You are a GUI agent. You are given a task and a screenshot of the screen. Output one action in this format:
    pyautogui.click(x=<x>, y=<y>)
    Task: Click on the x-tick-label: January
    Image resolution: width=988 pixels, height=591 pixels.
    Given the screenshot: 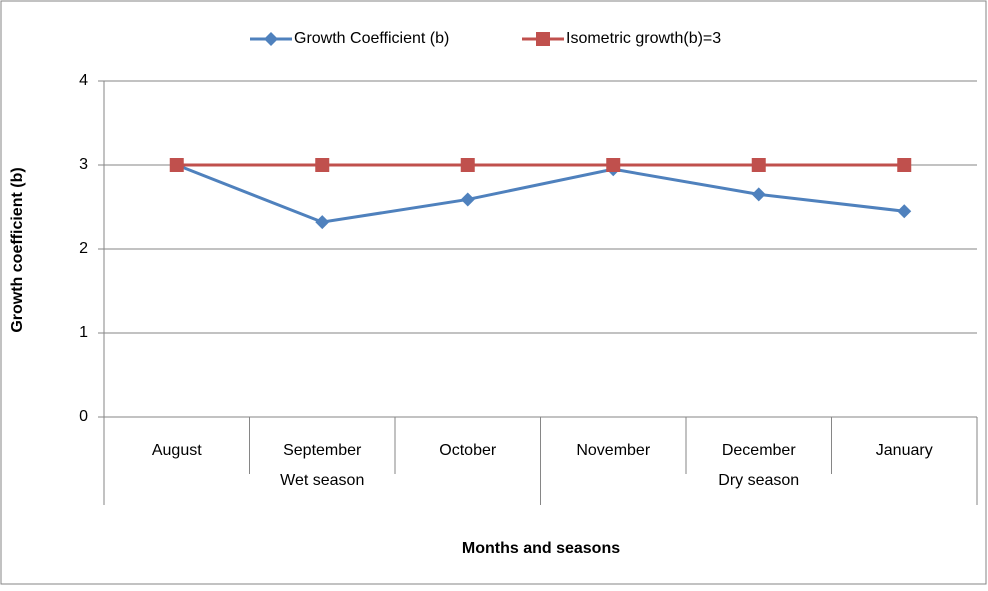 What is the action you would take?
    pyautogui.click(x=904, y=450)
    